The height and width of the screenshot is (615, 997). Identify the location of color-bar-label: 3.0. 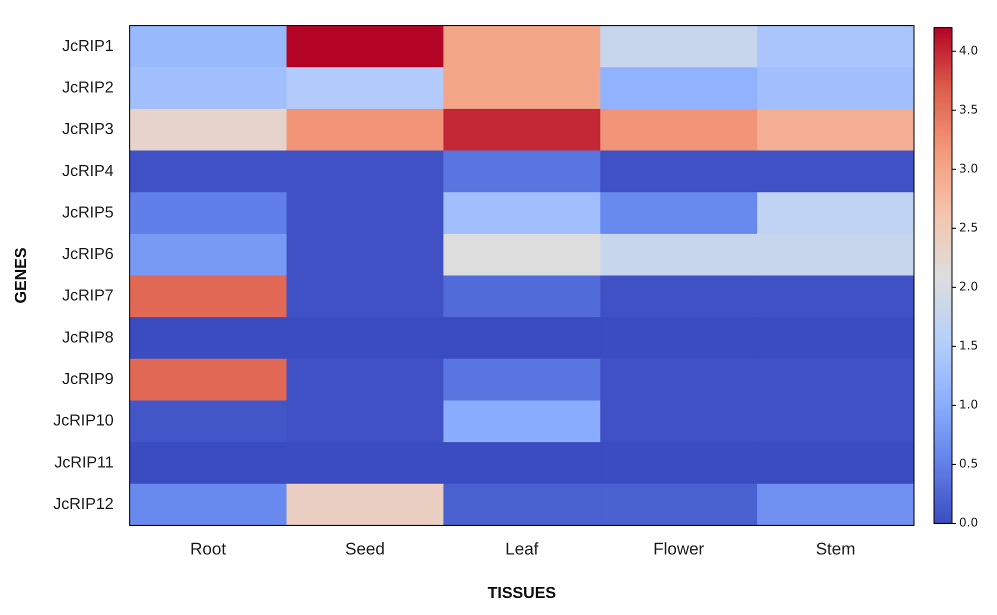
(968, 168).